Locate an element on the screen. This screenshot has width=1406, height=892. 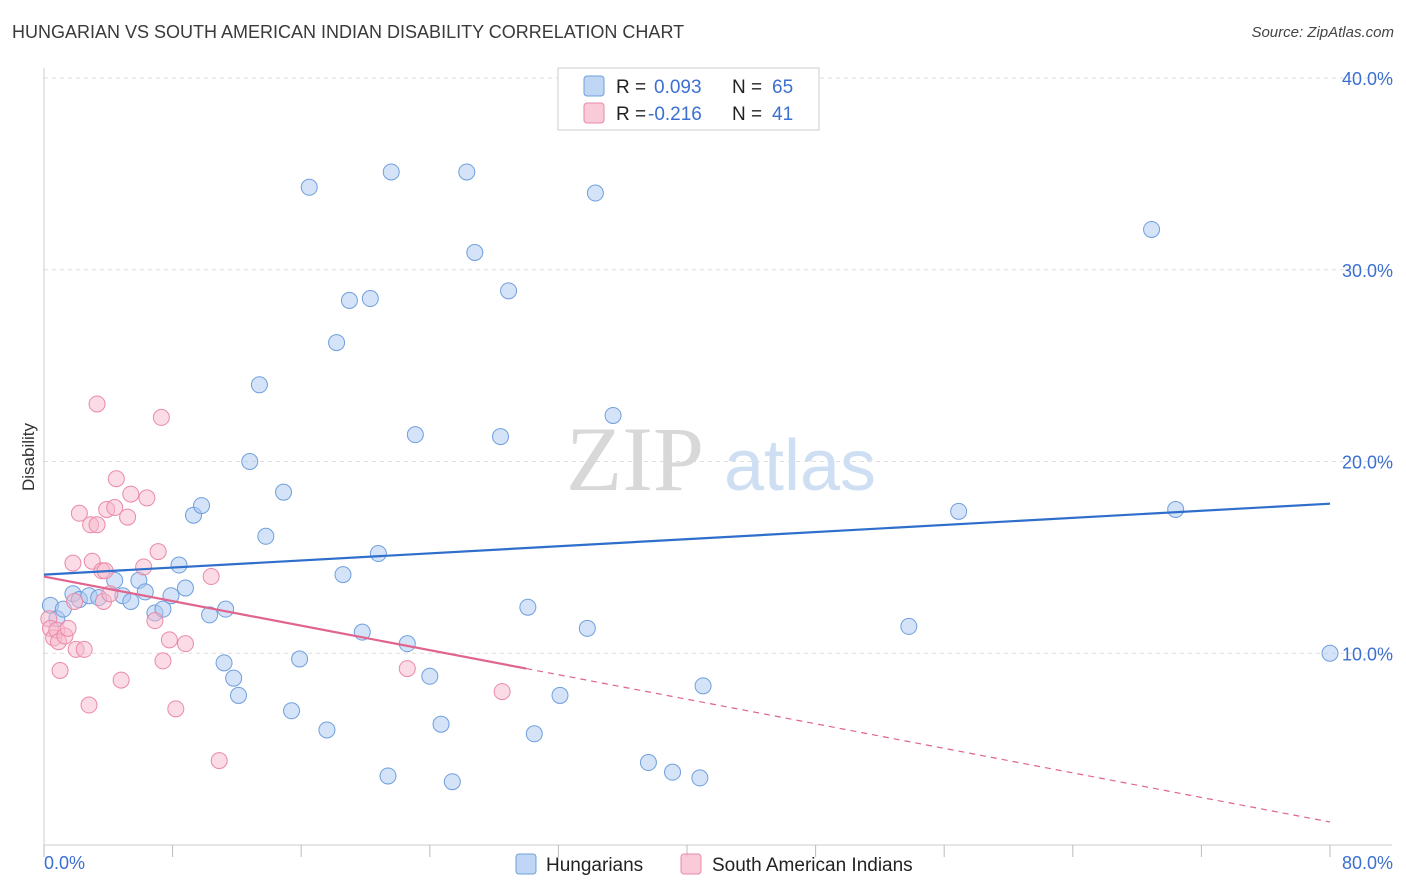
legend-swatch-south-american-indians is located at coordinates (594, 113).